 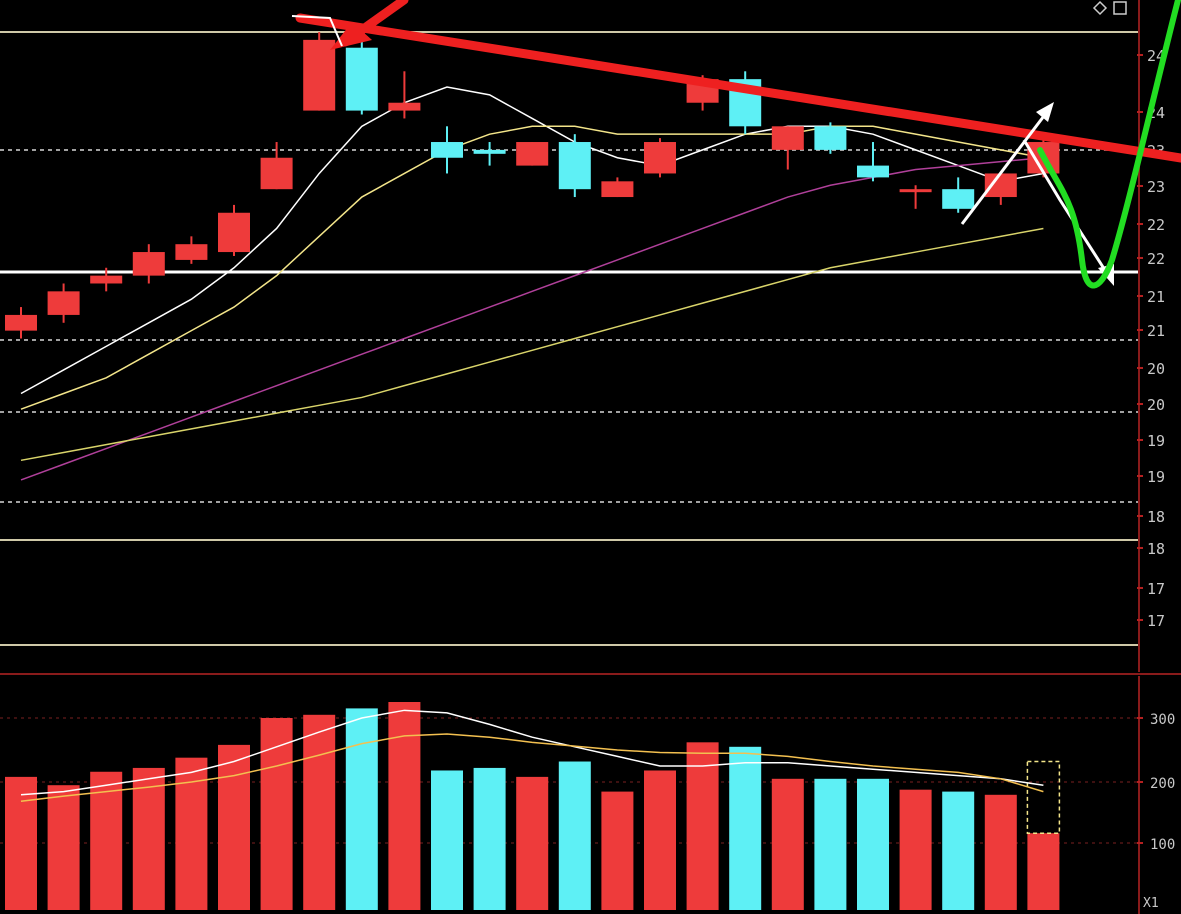 What do you see at coordinates (1067, 209) in the screenshot?
I see `down-arrow-shaft` at bounding box center [1067, 209].